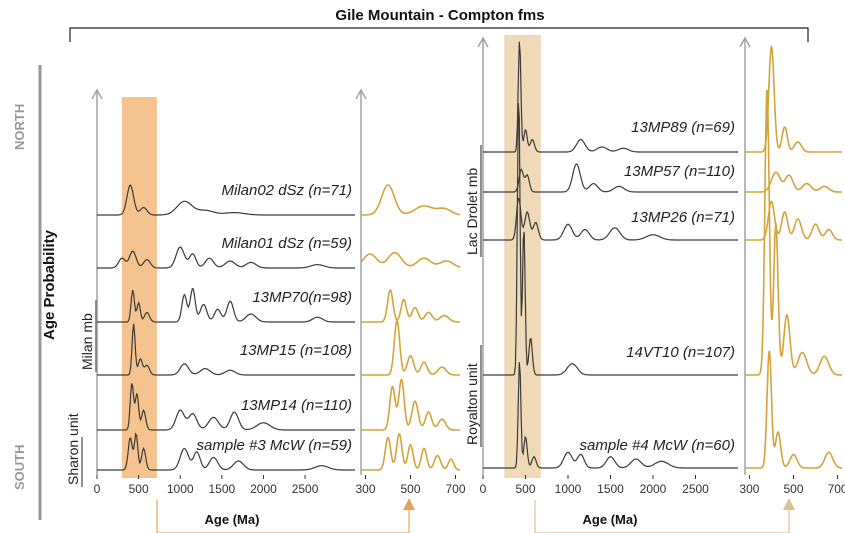  Describe the element at coordinates (657, 445) in the screenshot. I see `series-label-right-main-4: sample #4 McW (n=60)` at that location.